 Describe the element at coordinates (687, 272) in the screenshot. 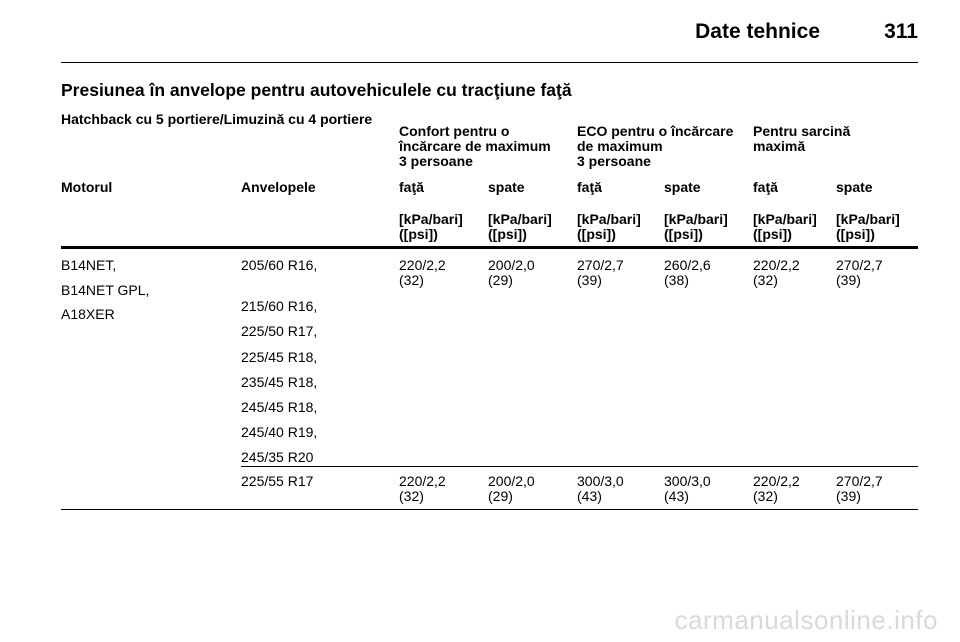

I see `pressure-value: 260/2,6 (38)` at that location.